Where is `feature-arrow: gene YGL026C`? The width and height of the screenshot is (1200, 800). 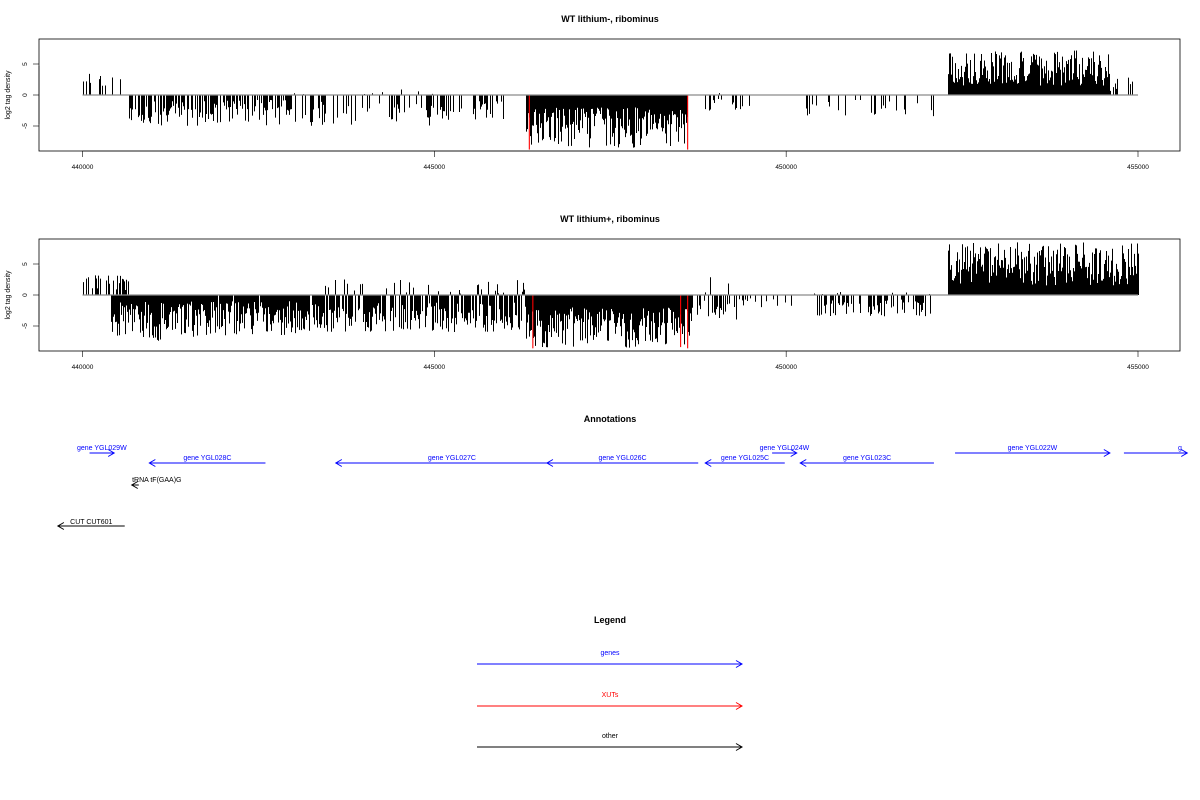
feature-arrow: gene YGL026C is located at coordinates (622, 461).